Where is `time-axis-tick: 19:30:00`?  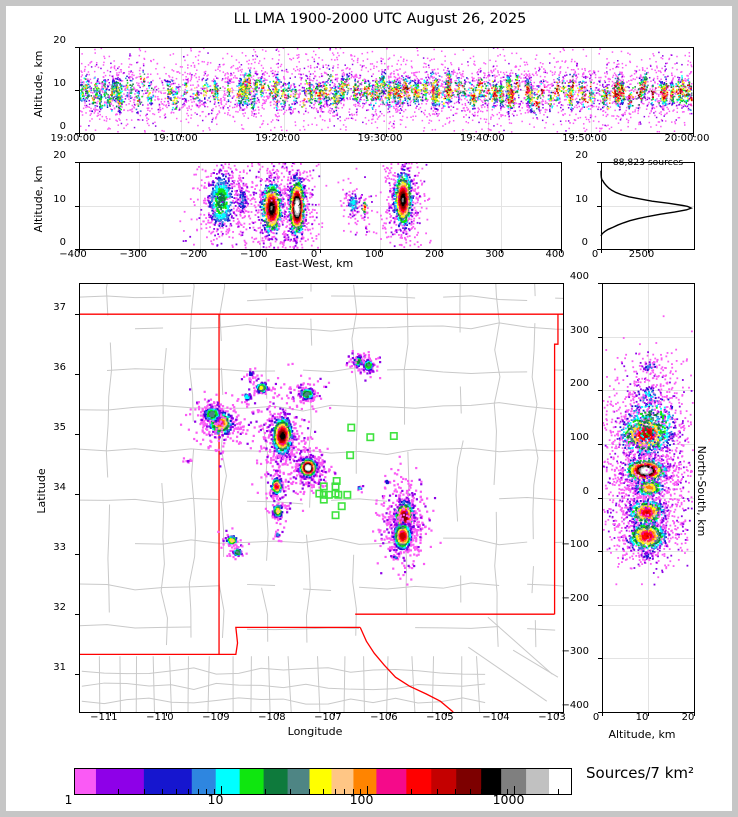
time-axis-tick: 19:30:00 is located at coordinates (380, 138).